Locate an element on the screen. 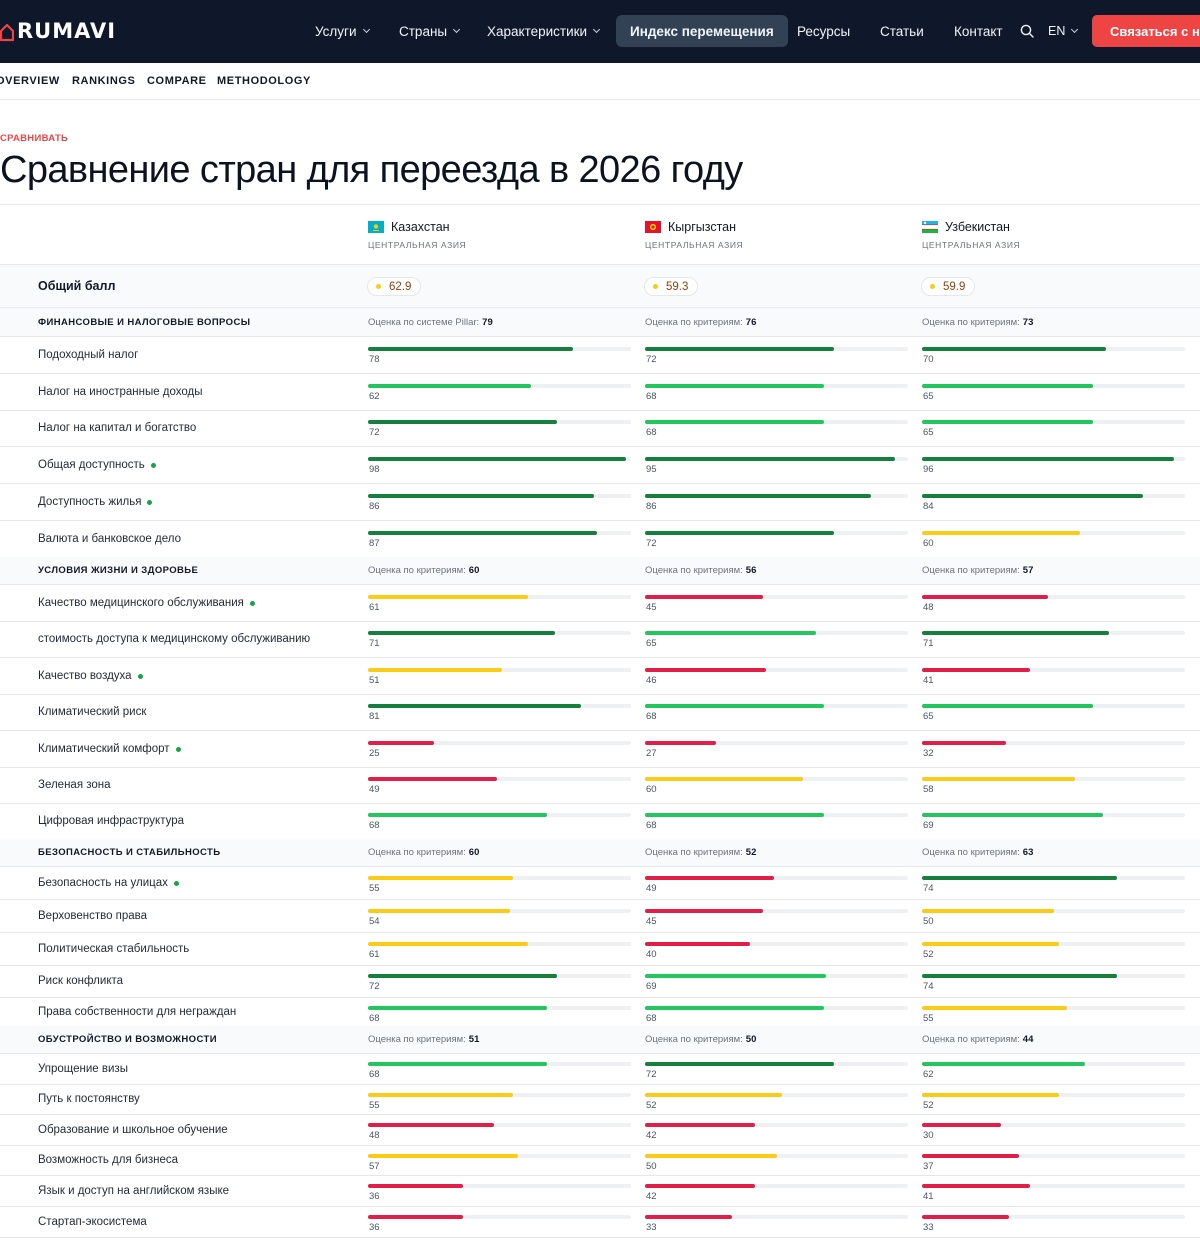 Image resolution: width=1200 pixels, height=1254 pixels. metric-row: Права собственности для неграждан 68 68 55 is located at coordinates (600, 1013).